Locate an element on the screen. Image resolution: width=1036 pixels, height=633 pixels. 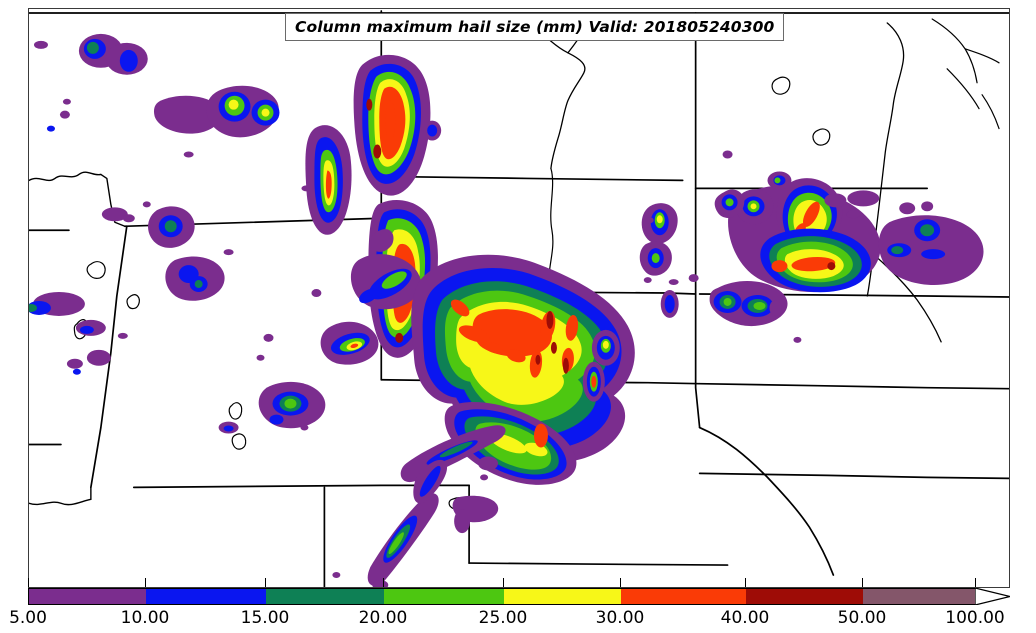
colorbar-gradient is located at coordinates (502, 596).